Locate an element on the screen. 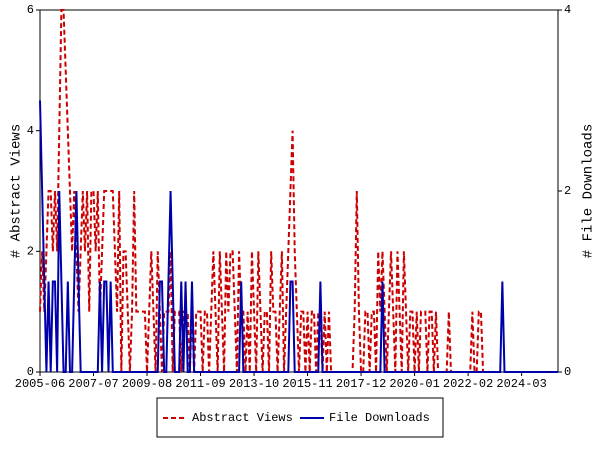  x-tick-label: 2020-01 is located at coordinates (414, 384).